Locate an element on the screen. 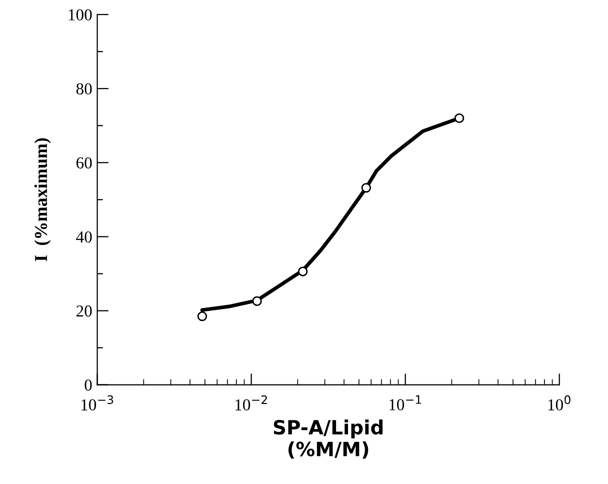 This screenshot has height=484, width=608. y-tick-label: 60 is located at coordinates (84, 163).